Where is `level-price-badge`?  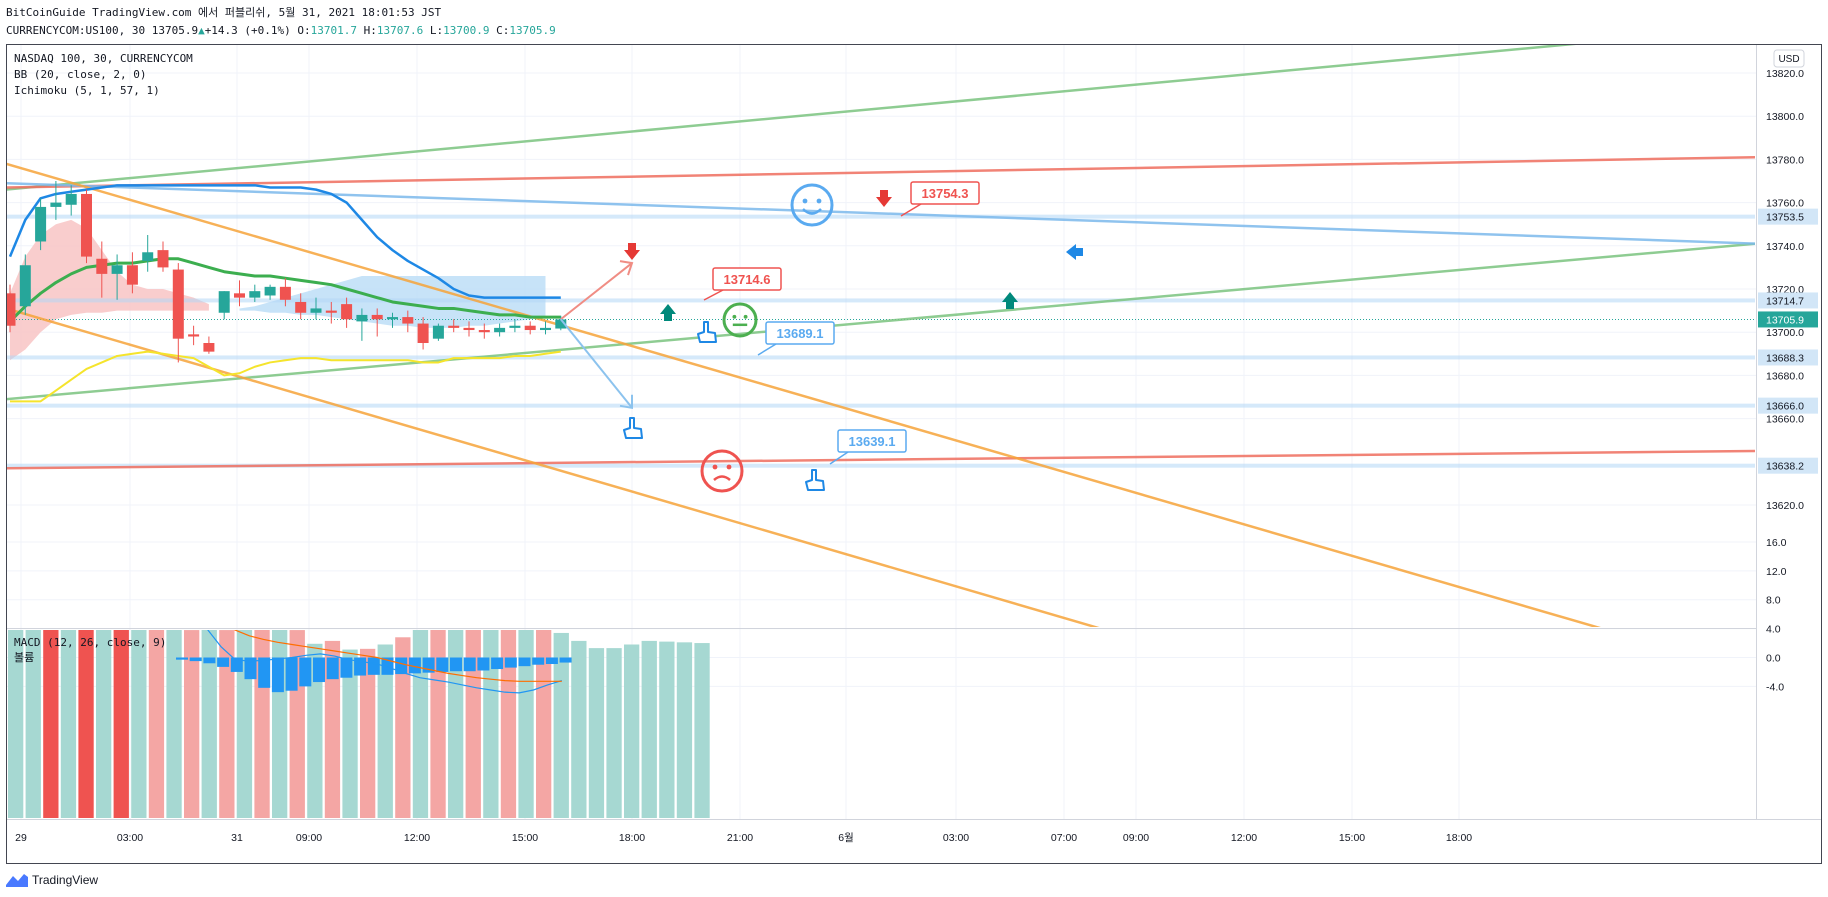
level-price-badge is located at coordinates (1788, 465).